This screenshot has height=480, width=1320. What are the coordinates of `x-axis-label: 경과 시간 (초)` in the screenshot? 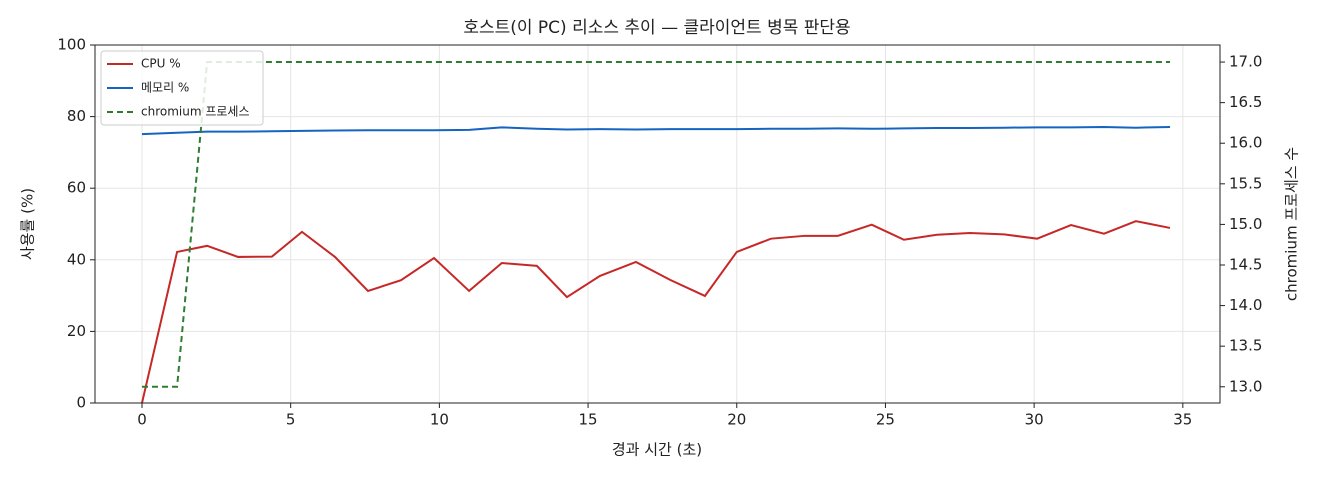 It's located at (657, 450).